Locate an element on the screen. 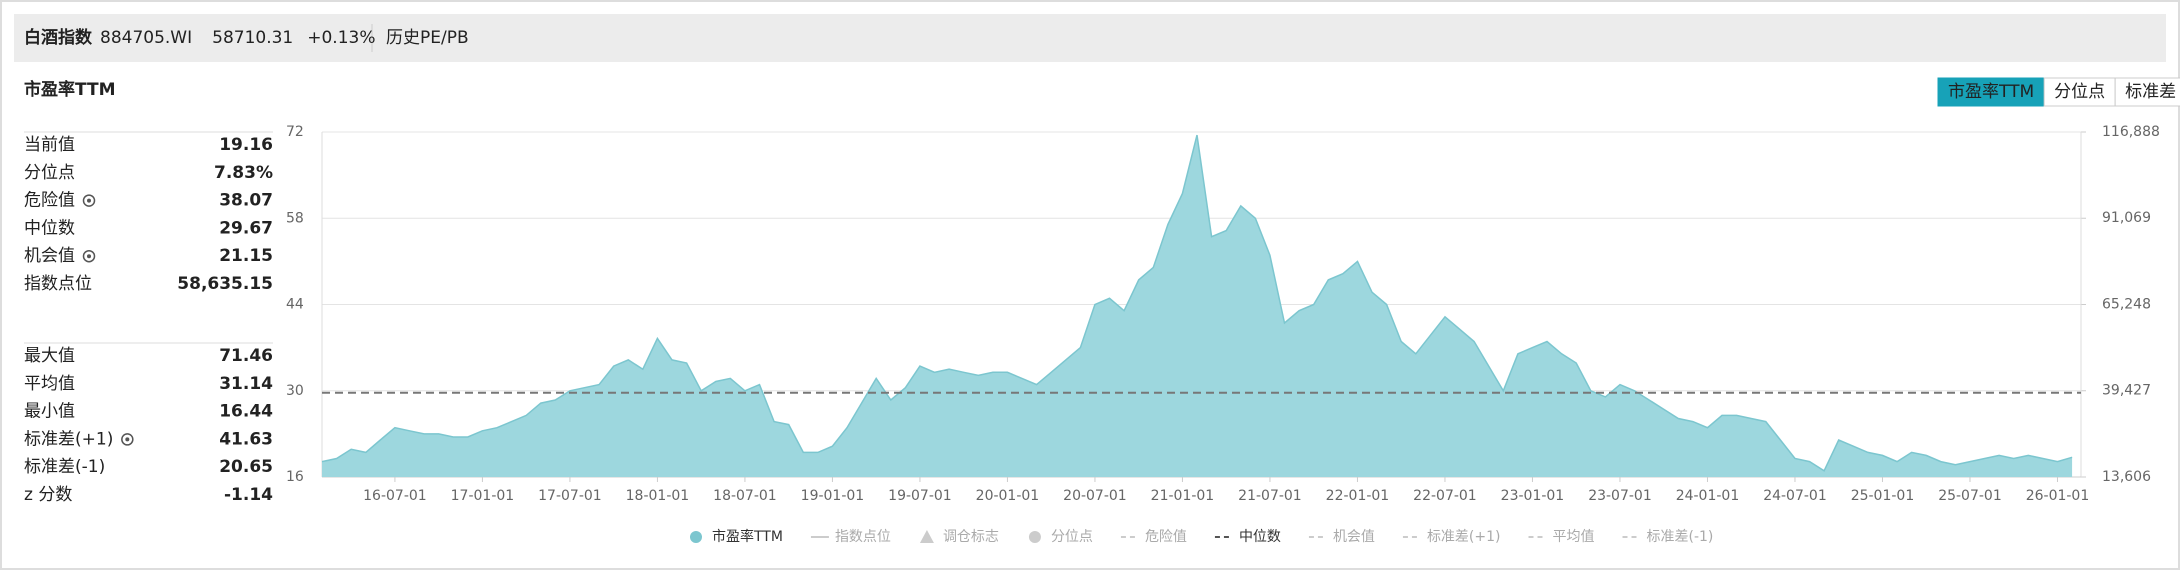 The image size is (2180, 570). x-tick-label: 19-07-01 is located at coordinates (920, 496).